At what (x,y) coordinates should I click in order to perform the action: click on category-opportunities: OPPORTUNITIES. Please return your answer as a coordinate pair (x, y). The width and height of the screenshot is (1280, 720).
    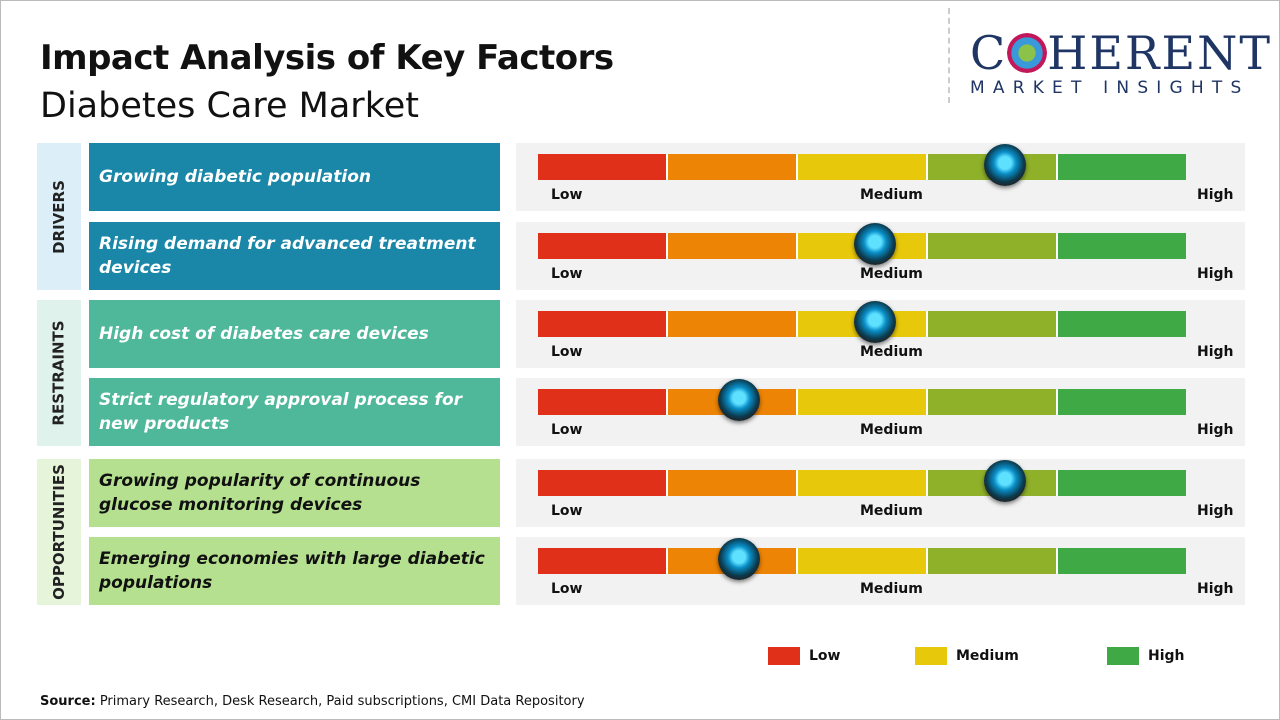
    Looking at the image, I should click on (59, 532).